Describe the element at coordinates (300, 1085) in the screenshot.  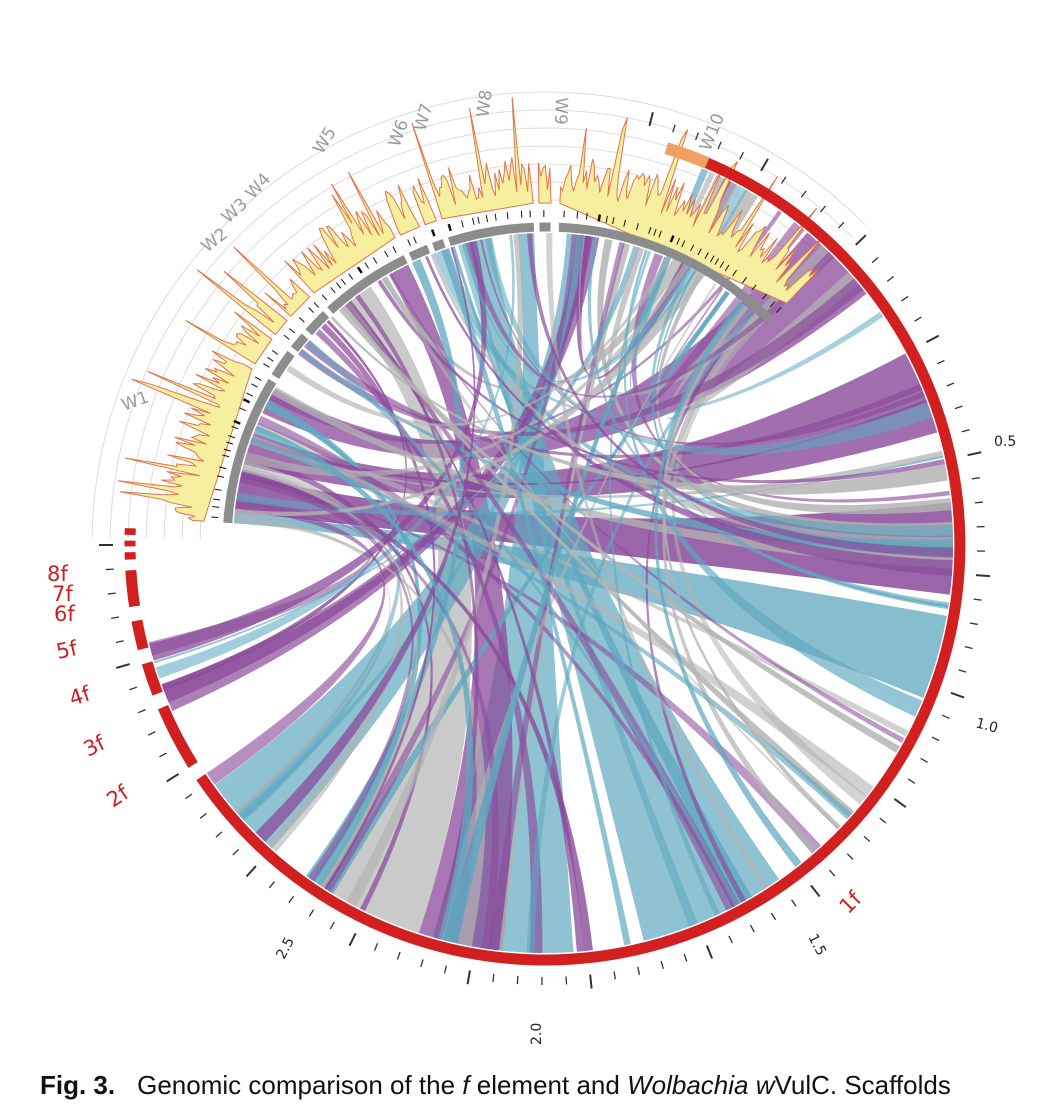
I see `caption-text-a: Genomic comparison of the` at that location.